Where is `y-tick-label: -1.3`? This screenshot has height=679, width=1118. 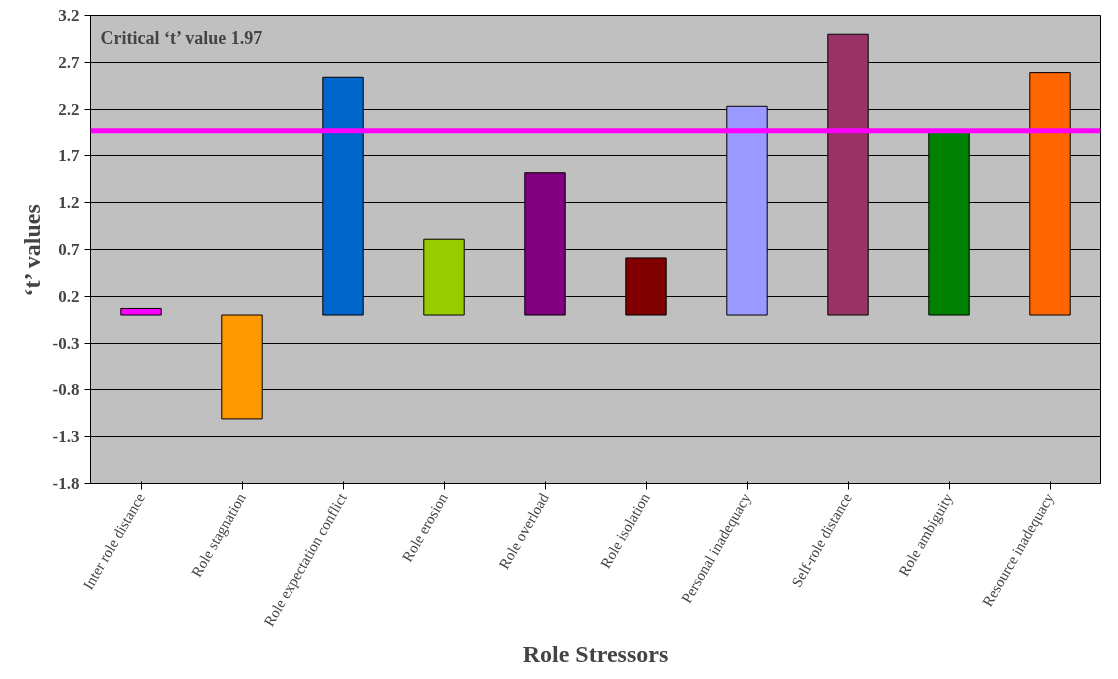
y-tick-label: -1.3 is located at coordinates (66, 437).